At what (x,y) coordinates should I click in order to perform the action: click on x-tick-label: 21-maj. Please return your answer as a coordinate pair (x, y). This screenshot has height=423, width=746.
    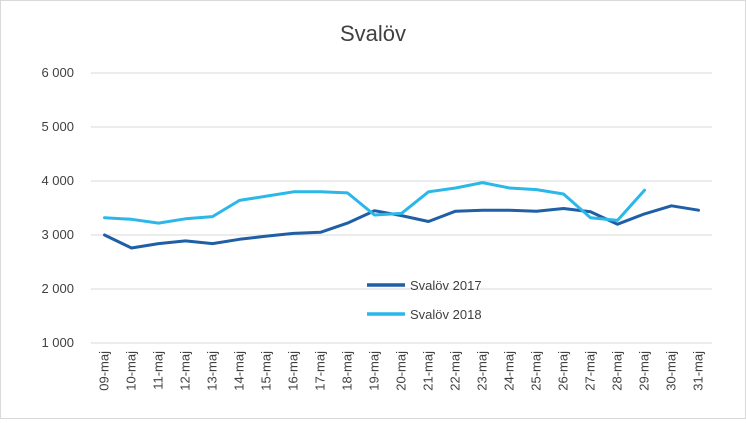
    Looking at the image, I should click on (428, 371).